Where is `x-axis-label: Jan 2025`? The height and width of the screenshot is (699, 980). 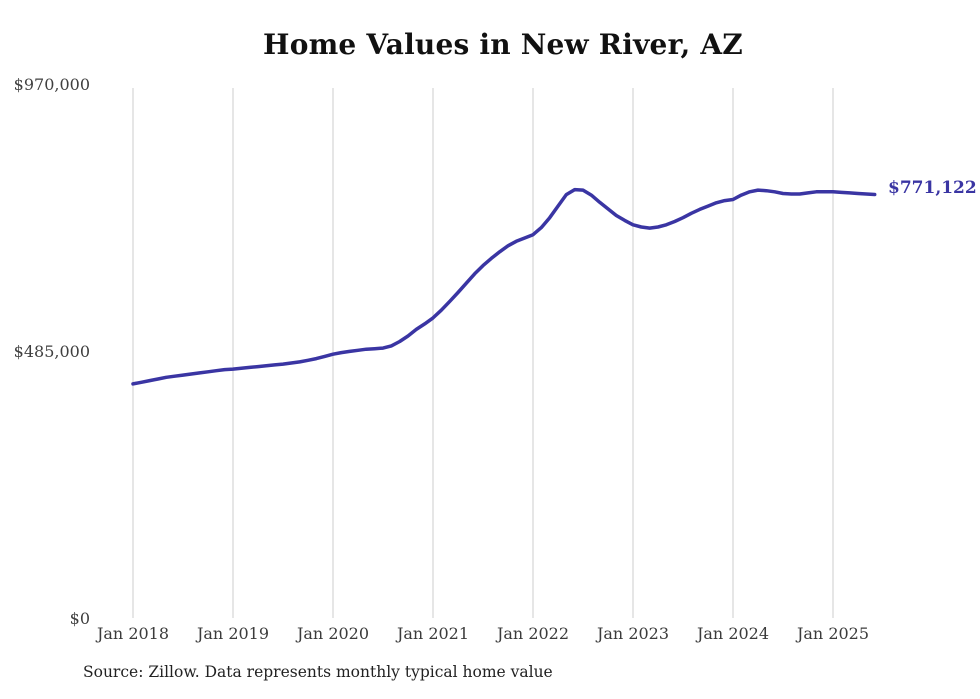 x-axis-label: Jan 2025 is located at coordinates (833, 633).